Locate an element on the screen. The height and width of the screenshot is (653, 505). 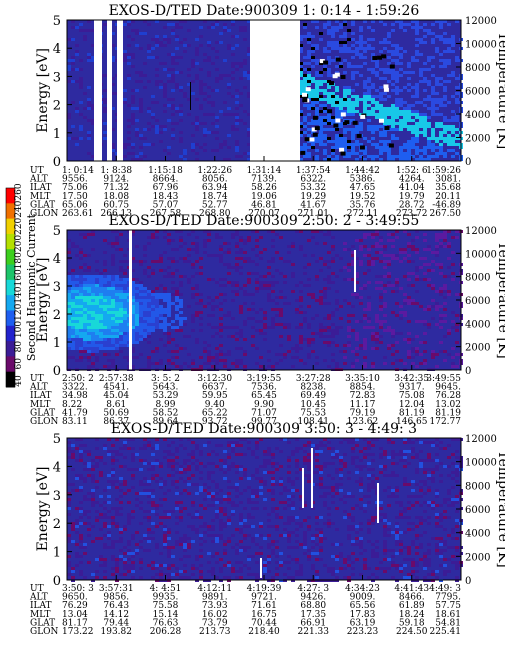
colorbar-tick-label: 140 is located at coordinates (19, 294).